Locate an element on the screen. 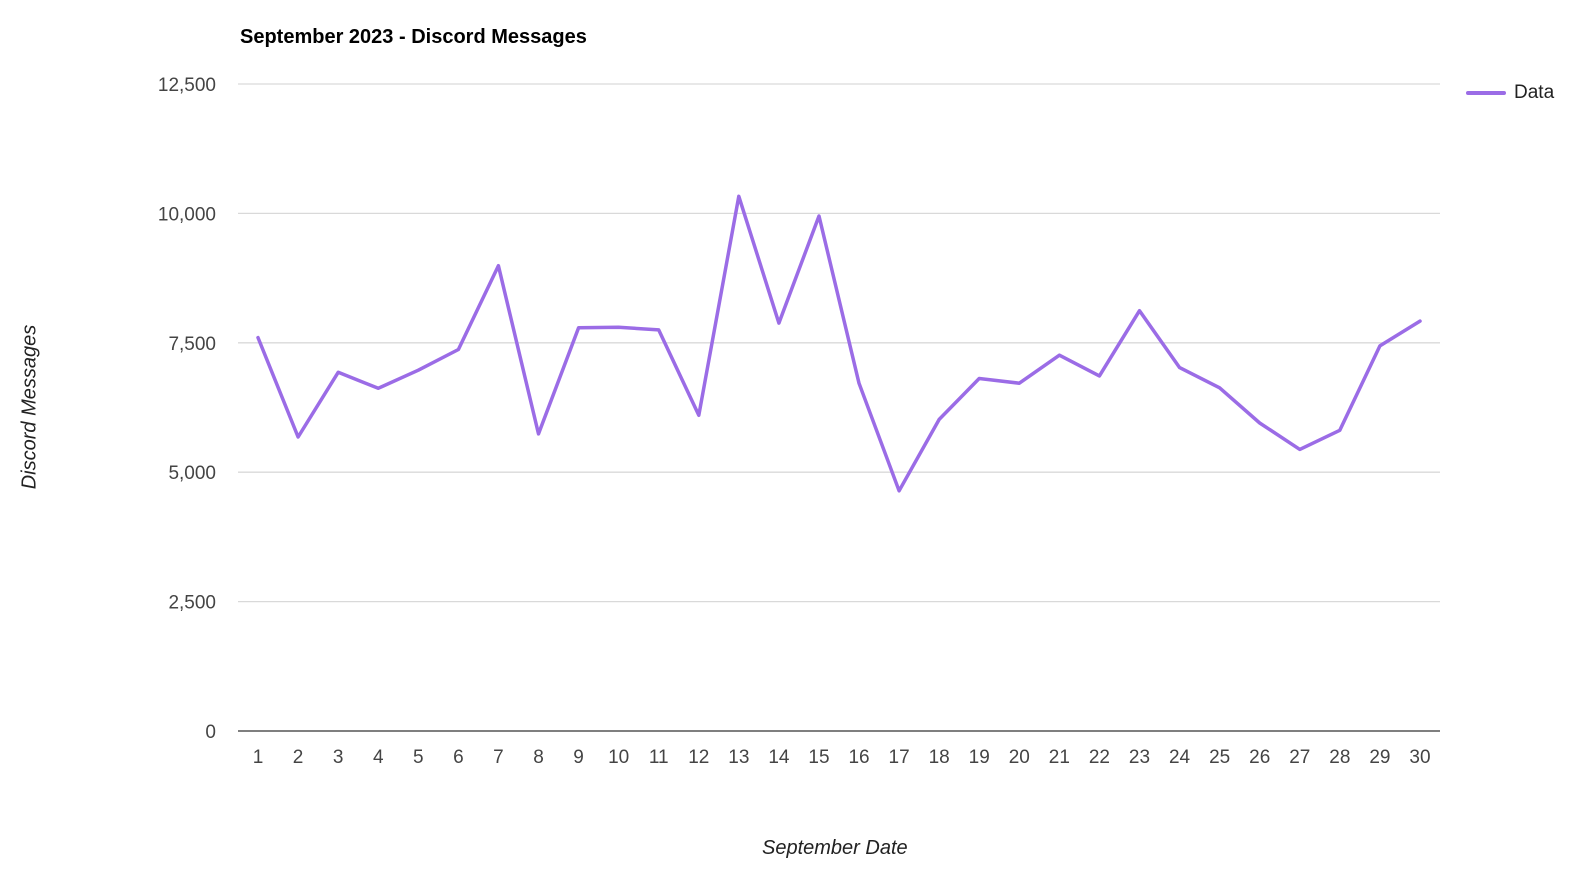 This screenshot has width=1577, height=885. y-tick-label: 5,000 is located at coordinates (192, 473).